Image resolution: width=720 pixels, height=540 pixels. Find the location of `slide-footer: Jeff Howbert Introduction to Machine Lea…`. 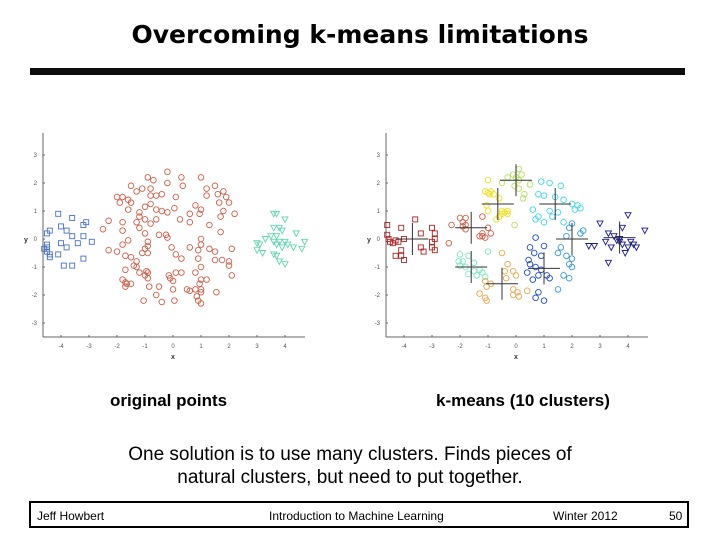

slide-footer: Jeff Howbert Introduction to Machine Lea… is located at coordinates (359, 514).